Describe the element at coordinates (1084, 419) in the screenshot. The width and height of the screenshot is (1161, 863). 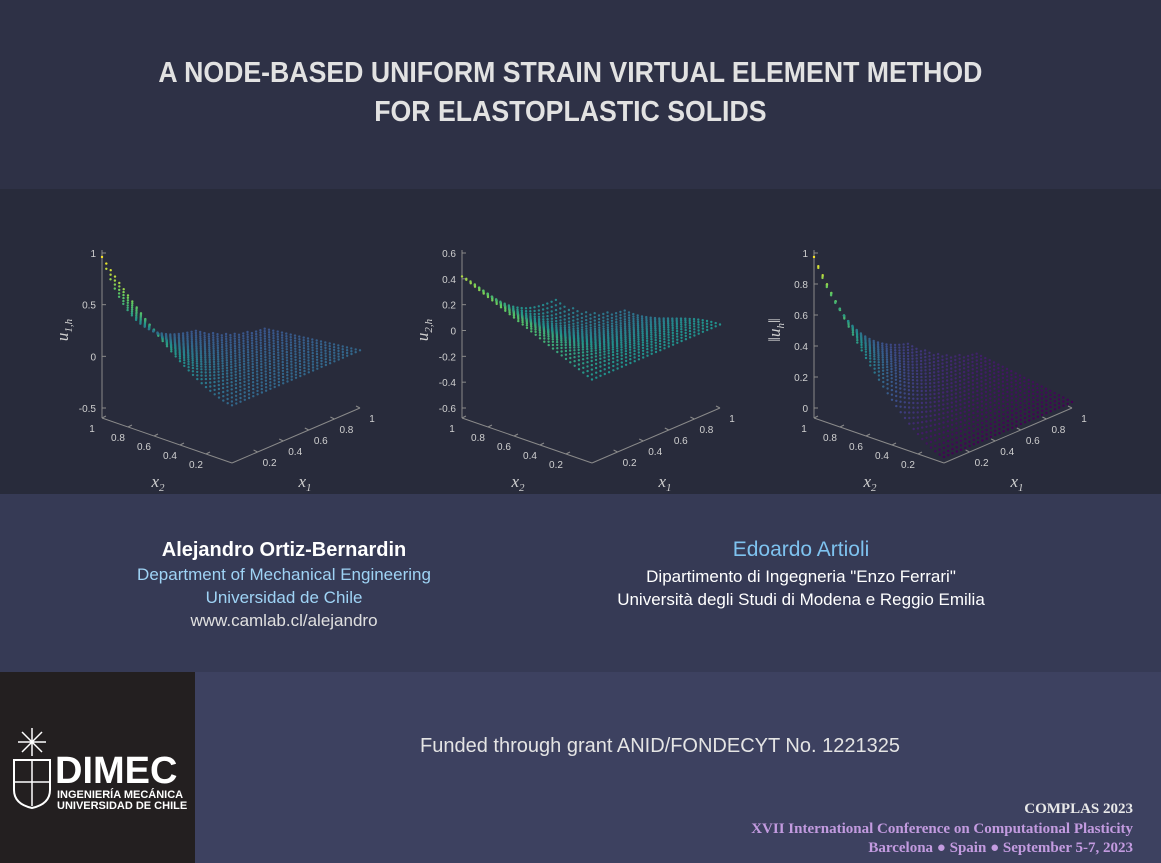
I see `x1-tick-label: 1` at that location.